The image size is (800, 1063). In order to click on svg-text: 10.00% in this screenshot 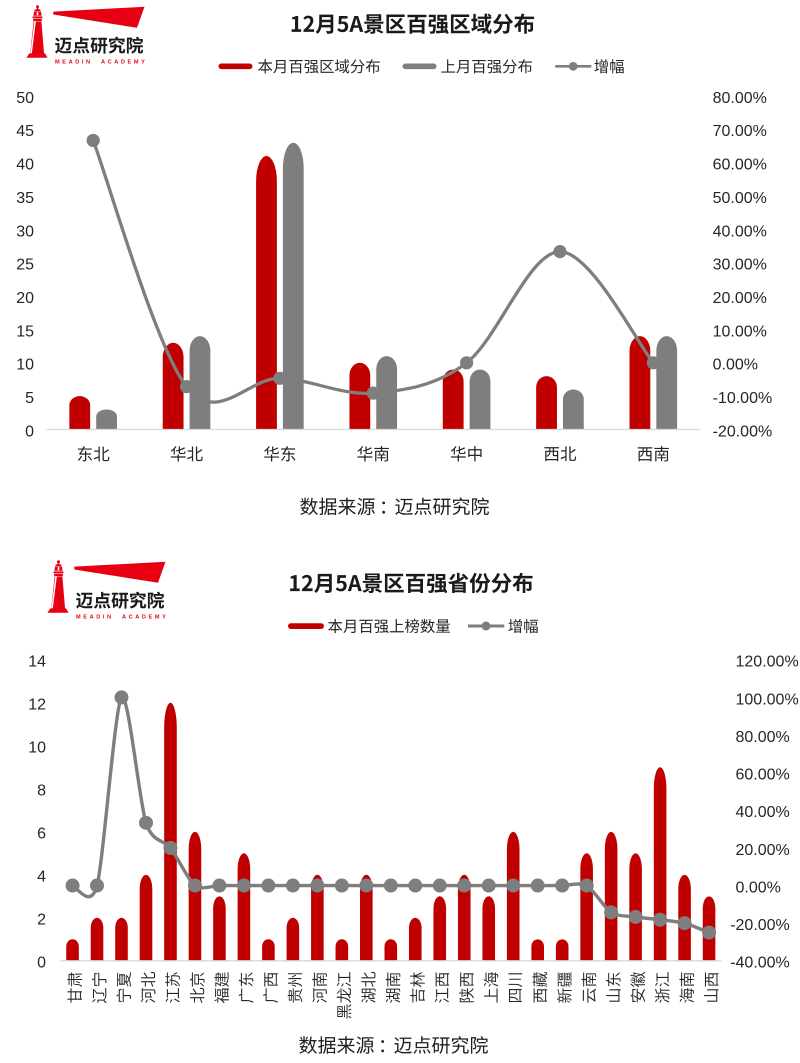, I will do `click(740, 331)`.